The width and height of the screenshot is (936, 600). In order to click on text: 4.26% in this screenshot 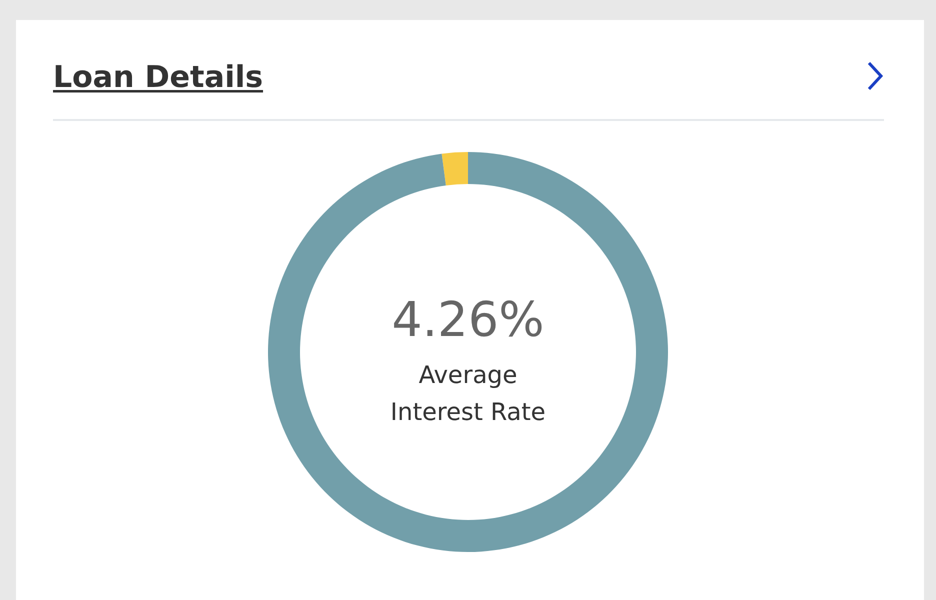, I will do `click(468, 320)`.